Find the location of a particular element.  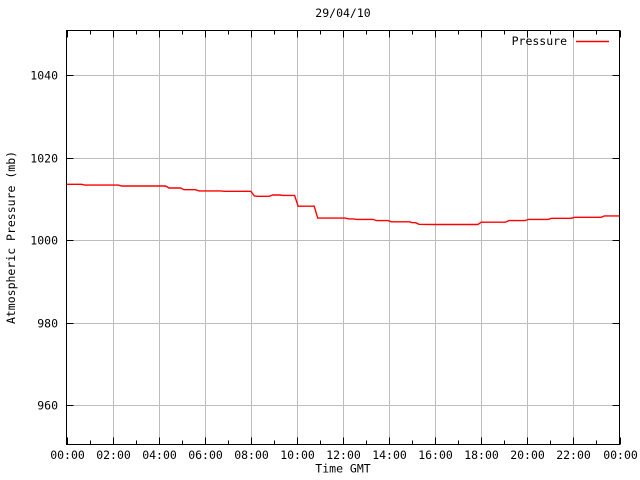

x-tick-label: 18:00 is located at coordinates (481, 455).